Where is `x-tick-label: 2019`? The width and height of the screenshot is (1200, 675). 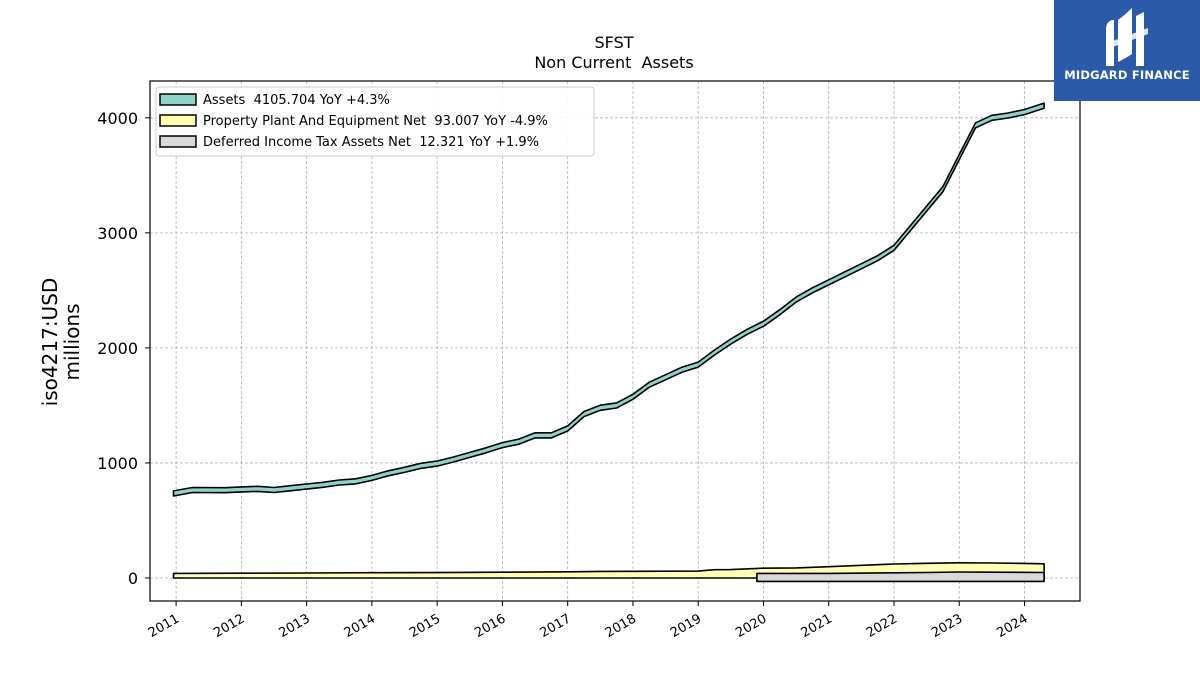
x-tick-label: 2019 is located at coordinates (686, 626).